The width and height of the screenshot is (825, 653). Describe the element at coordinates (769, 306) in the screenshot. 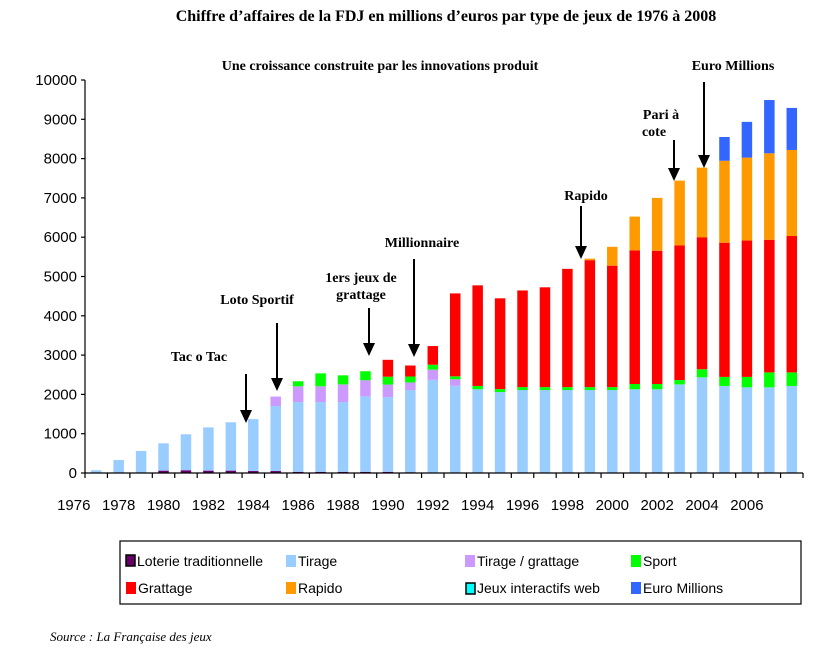

I see `bar-segment-grattage-2007` at that location.